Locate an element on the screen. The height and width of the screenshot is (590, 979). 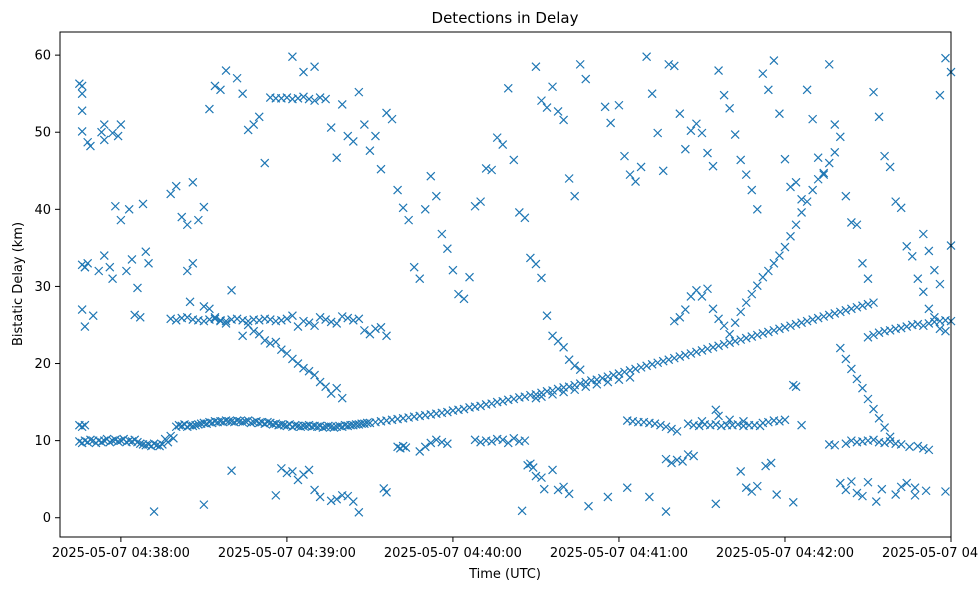
y-tick-label: 40 is located at coordinates (42, 210).